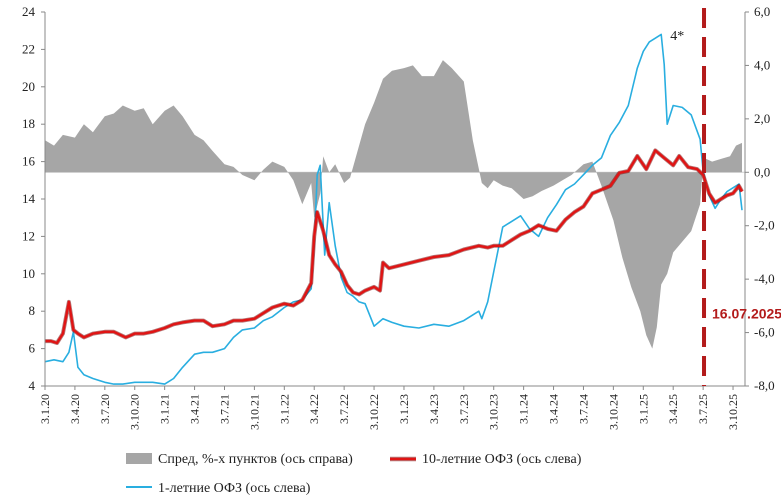  Describe the element at coordinates (29, 161) in the screenshot. I see `left-tick-label: 16` at that location.